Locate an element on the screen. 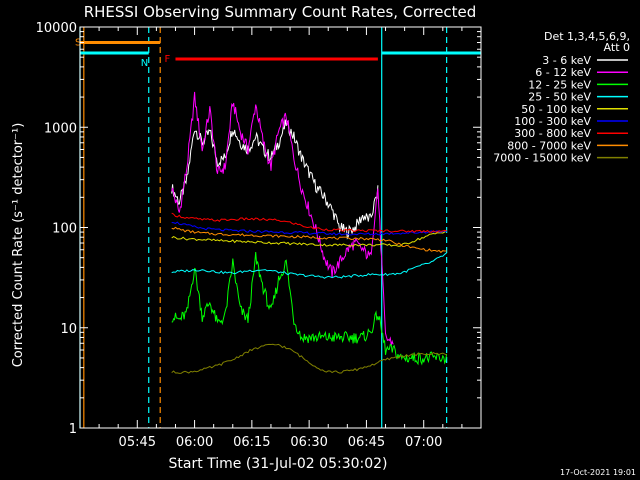  flag-label-3: F is located at coordinates (167, 59).